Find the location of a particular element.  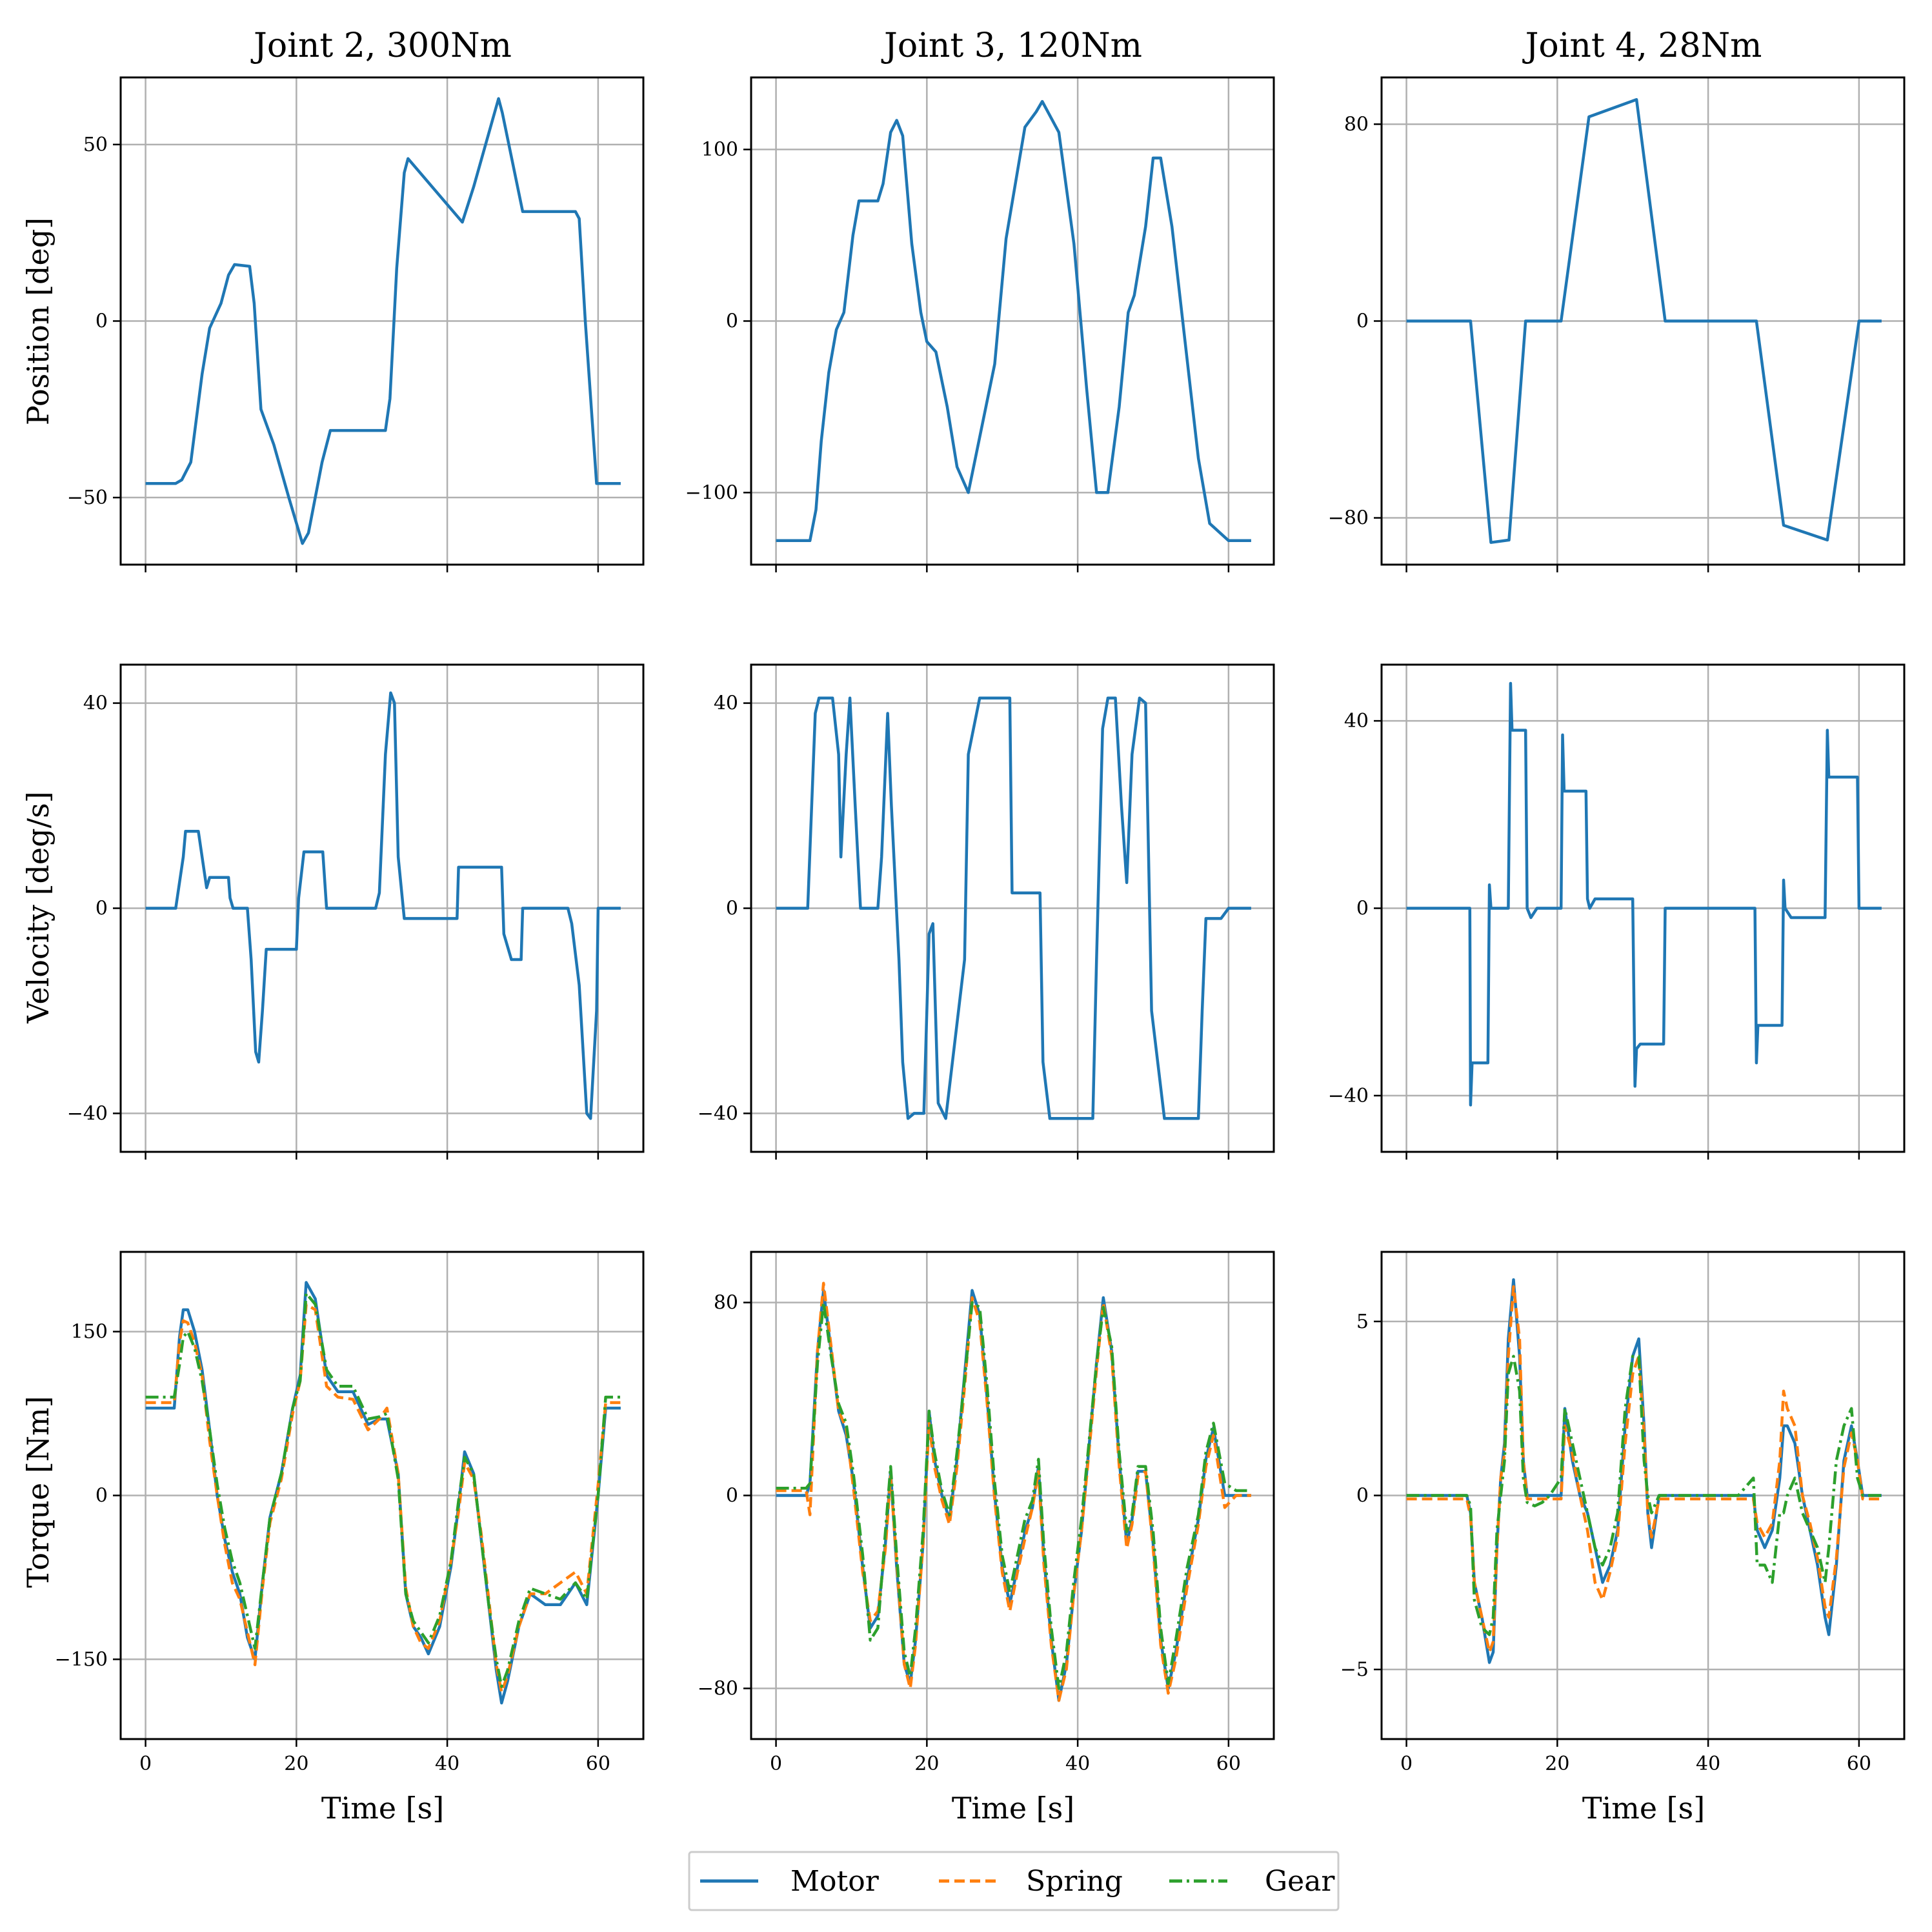

subplot-j2-position: −50 0 50 is located at coordinates (356, 324).